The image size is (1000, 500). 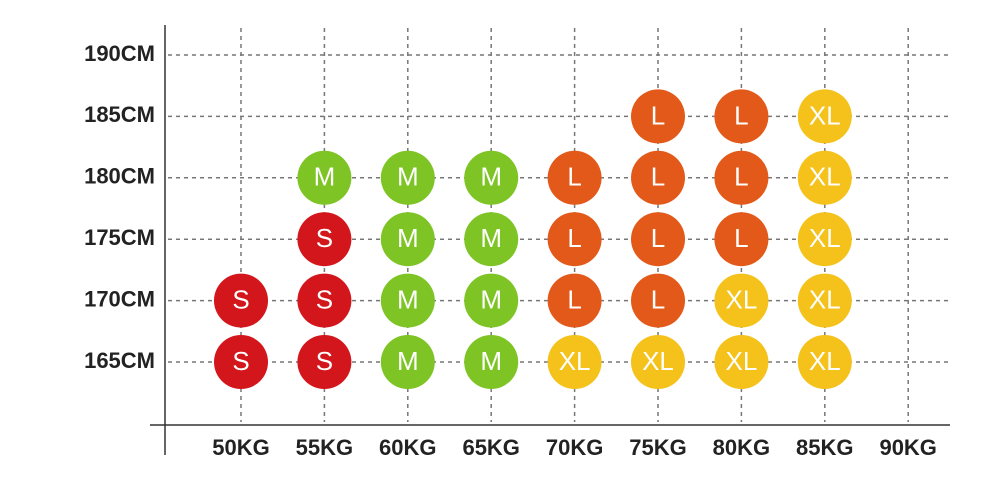 I want to click on y-label: 175CM, so click(x=119, y=237).